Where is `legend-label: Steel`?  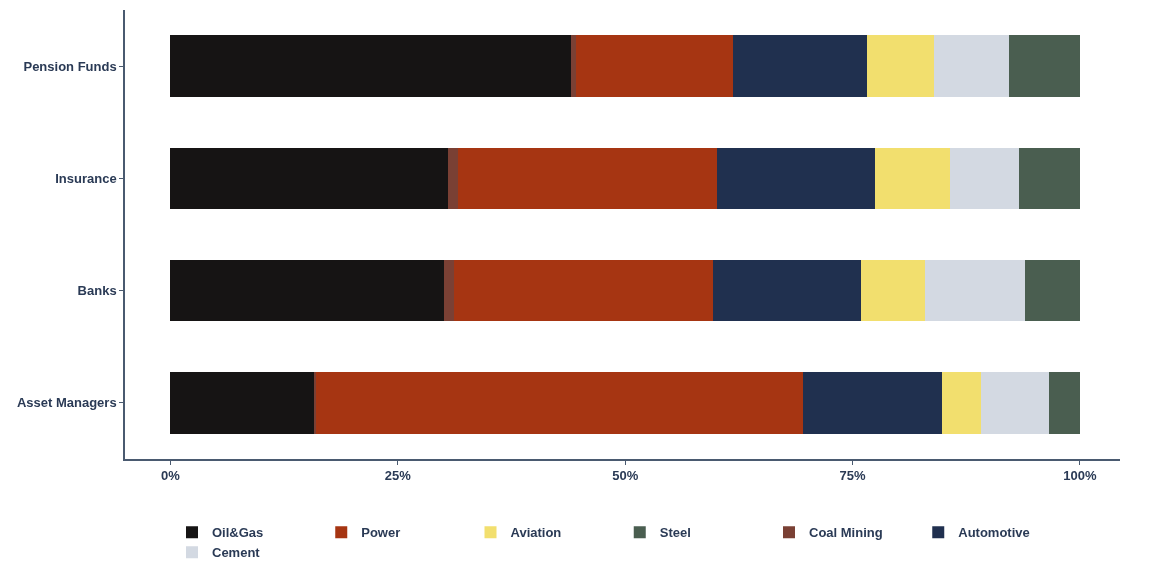
legend-label: Steel is located at coordinates (675, 533).